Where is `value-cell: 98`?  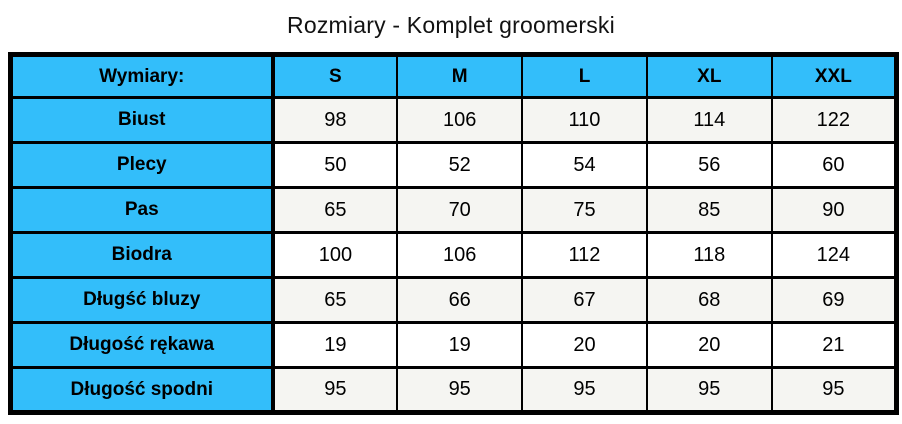
value-cell: 98 is located at coordinates (335, 120).